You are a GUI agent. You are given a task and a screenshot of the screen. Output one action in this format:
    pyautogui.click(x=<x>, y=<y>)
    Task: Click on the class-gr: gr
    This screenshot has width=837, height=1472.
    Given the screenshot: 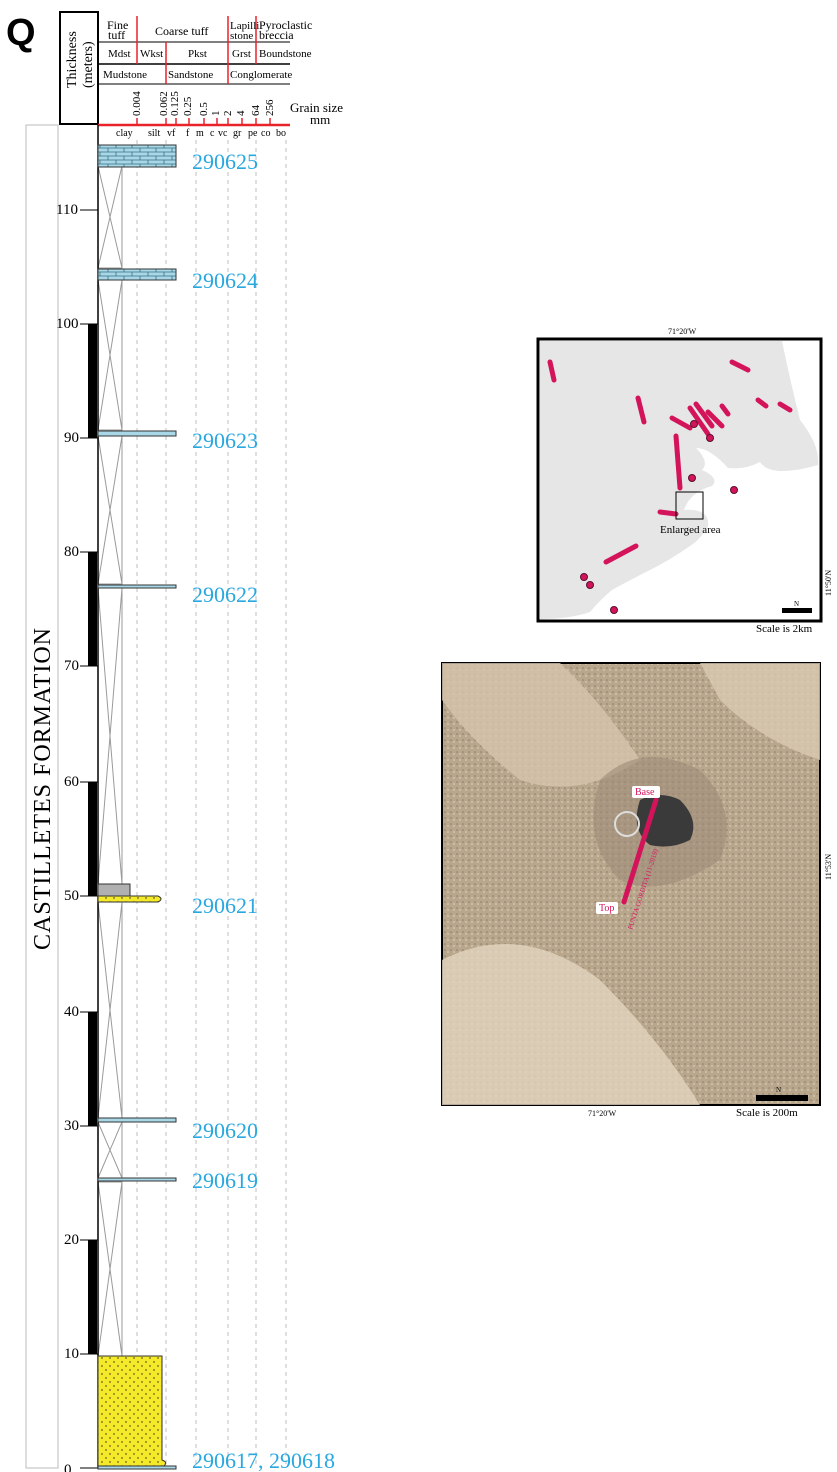 What is the action you would take?
    pyautogui.click(x=237, y=133)
    